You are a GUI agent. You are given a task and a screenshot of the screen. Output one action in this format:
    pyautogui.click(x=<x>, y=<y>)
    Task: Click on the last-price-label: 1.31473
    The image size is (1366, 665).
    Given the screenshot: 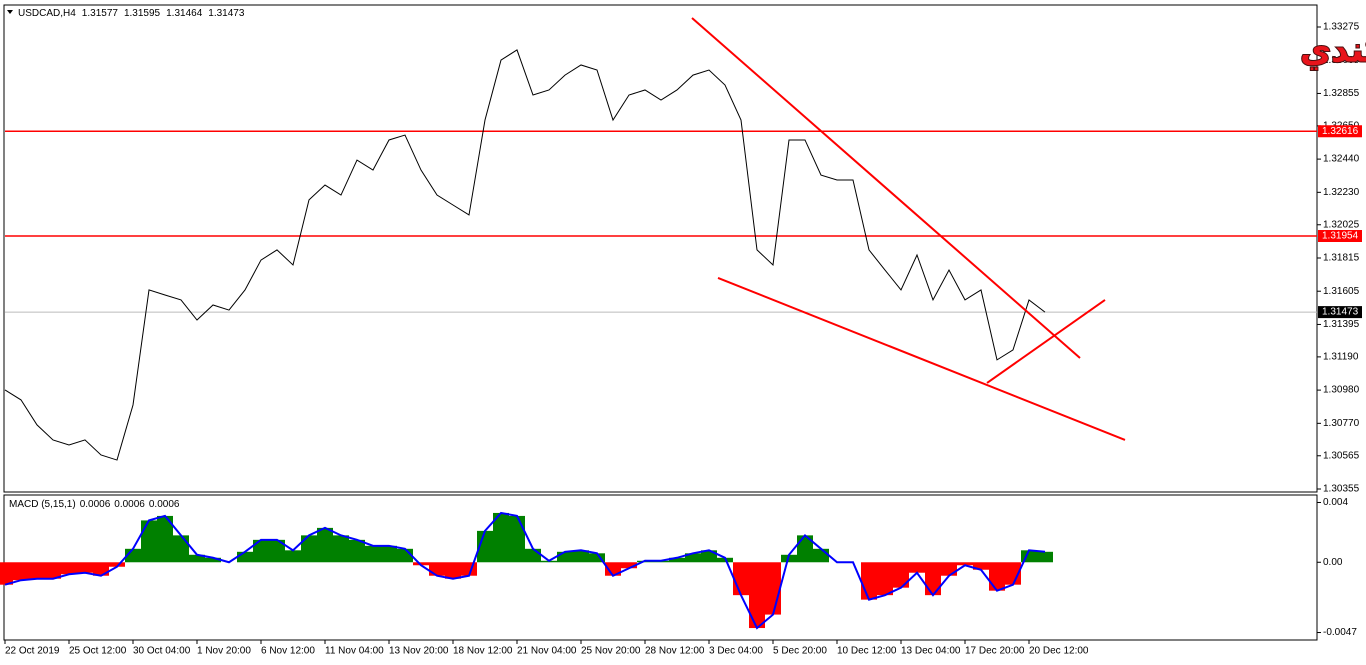 What is the action you would take?
    pyautogui.click(x=1340, y=312)
    